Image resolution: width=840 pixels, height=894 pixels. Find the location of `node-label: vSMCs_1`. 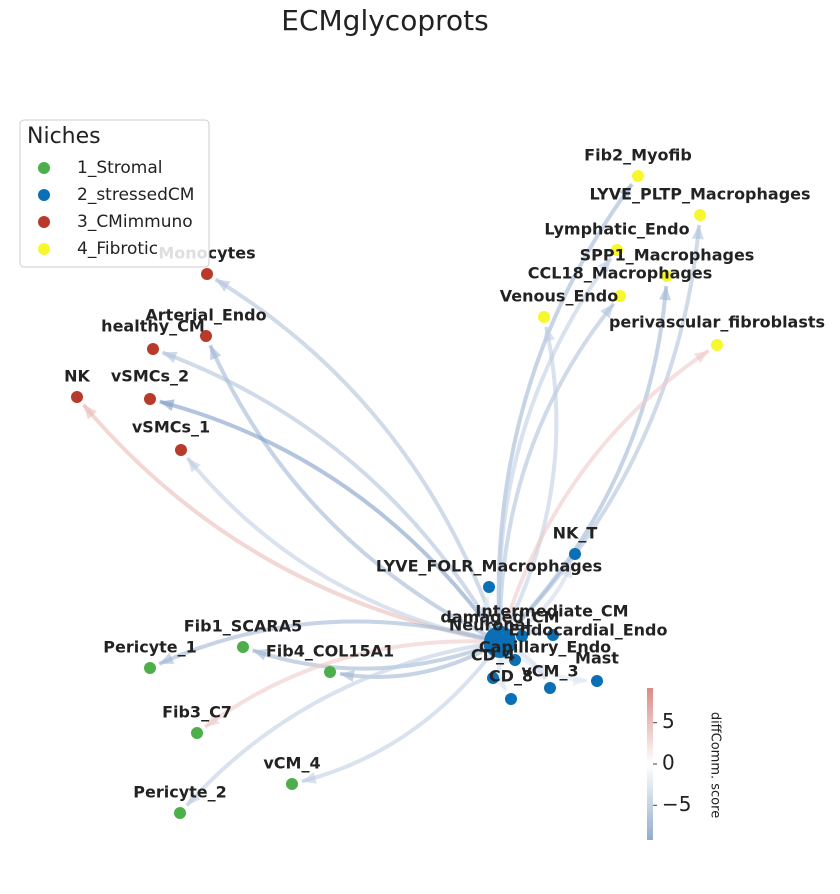

node-label: vSMCs_1 is located at coordinates (171, 427).